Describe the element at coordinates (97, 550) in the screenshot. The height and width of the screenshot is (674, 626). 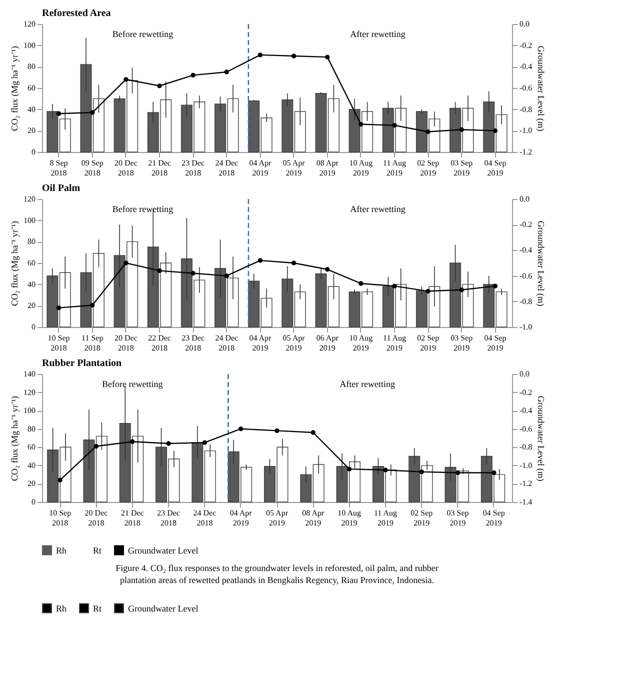
I see `text: Rt` at that location.